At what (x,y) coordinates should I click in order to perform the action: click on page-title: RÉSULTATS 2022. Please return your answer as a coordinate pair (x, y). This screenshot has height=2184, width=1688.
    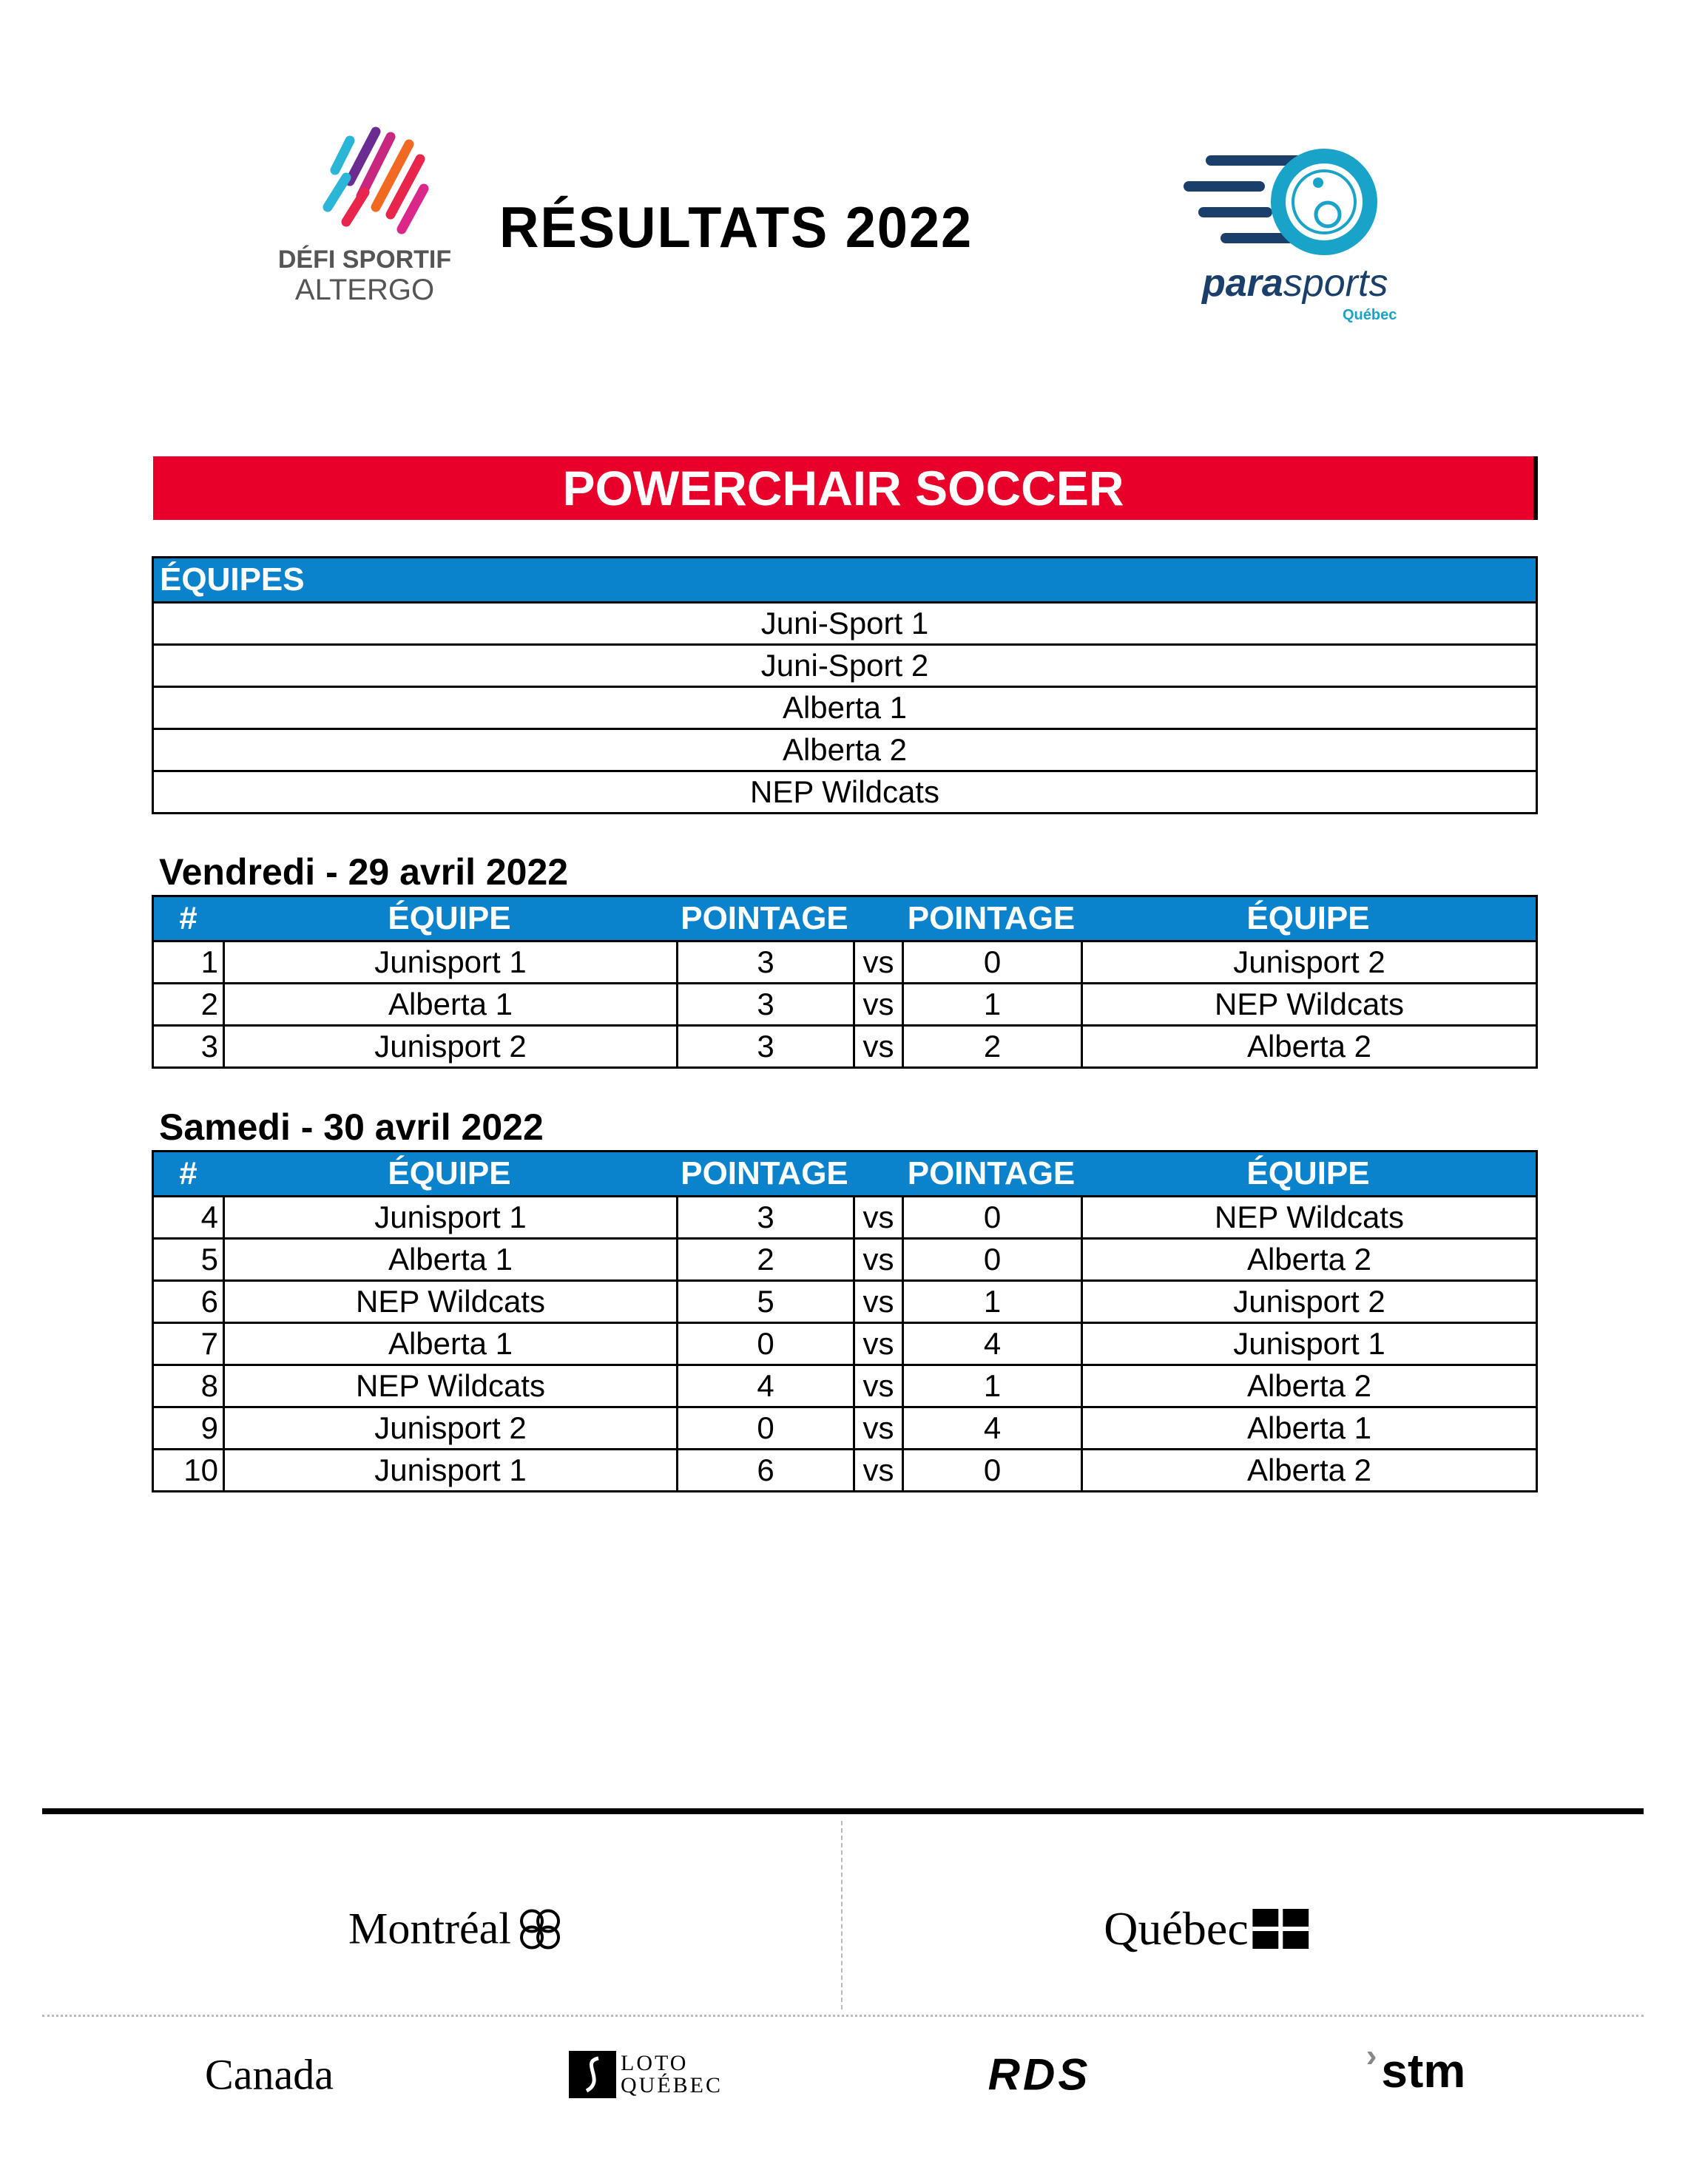
    Looking at the image, I should click on (736, 228).